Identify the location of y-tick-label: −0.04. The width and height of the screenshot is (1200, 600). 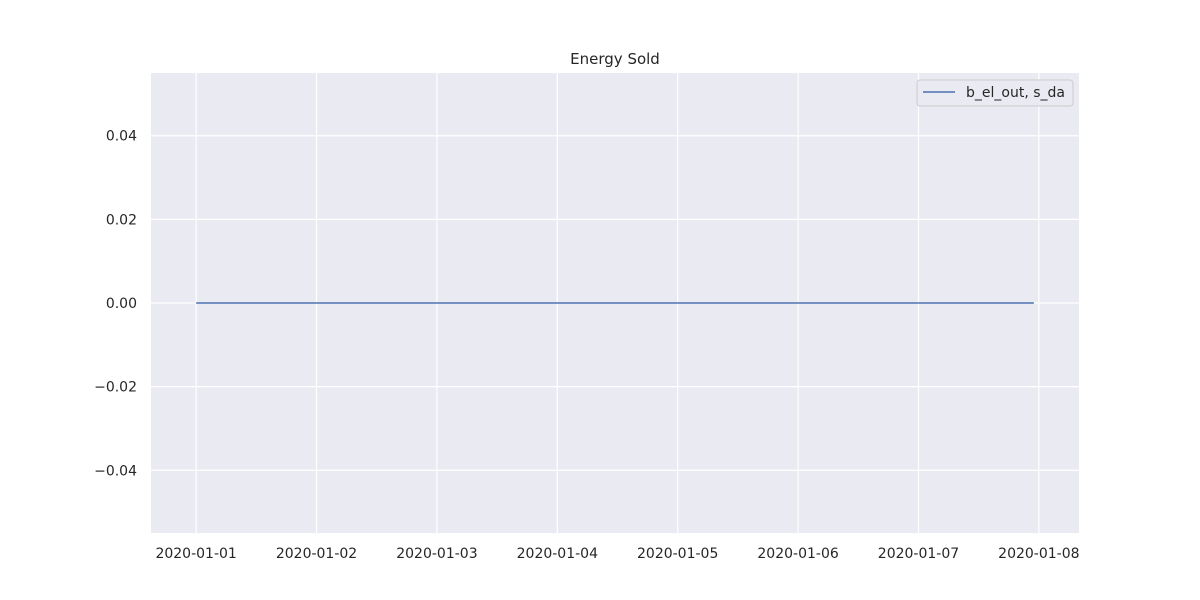
(115, 471).